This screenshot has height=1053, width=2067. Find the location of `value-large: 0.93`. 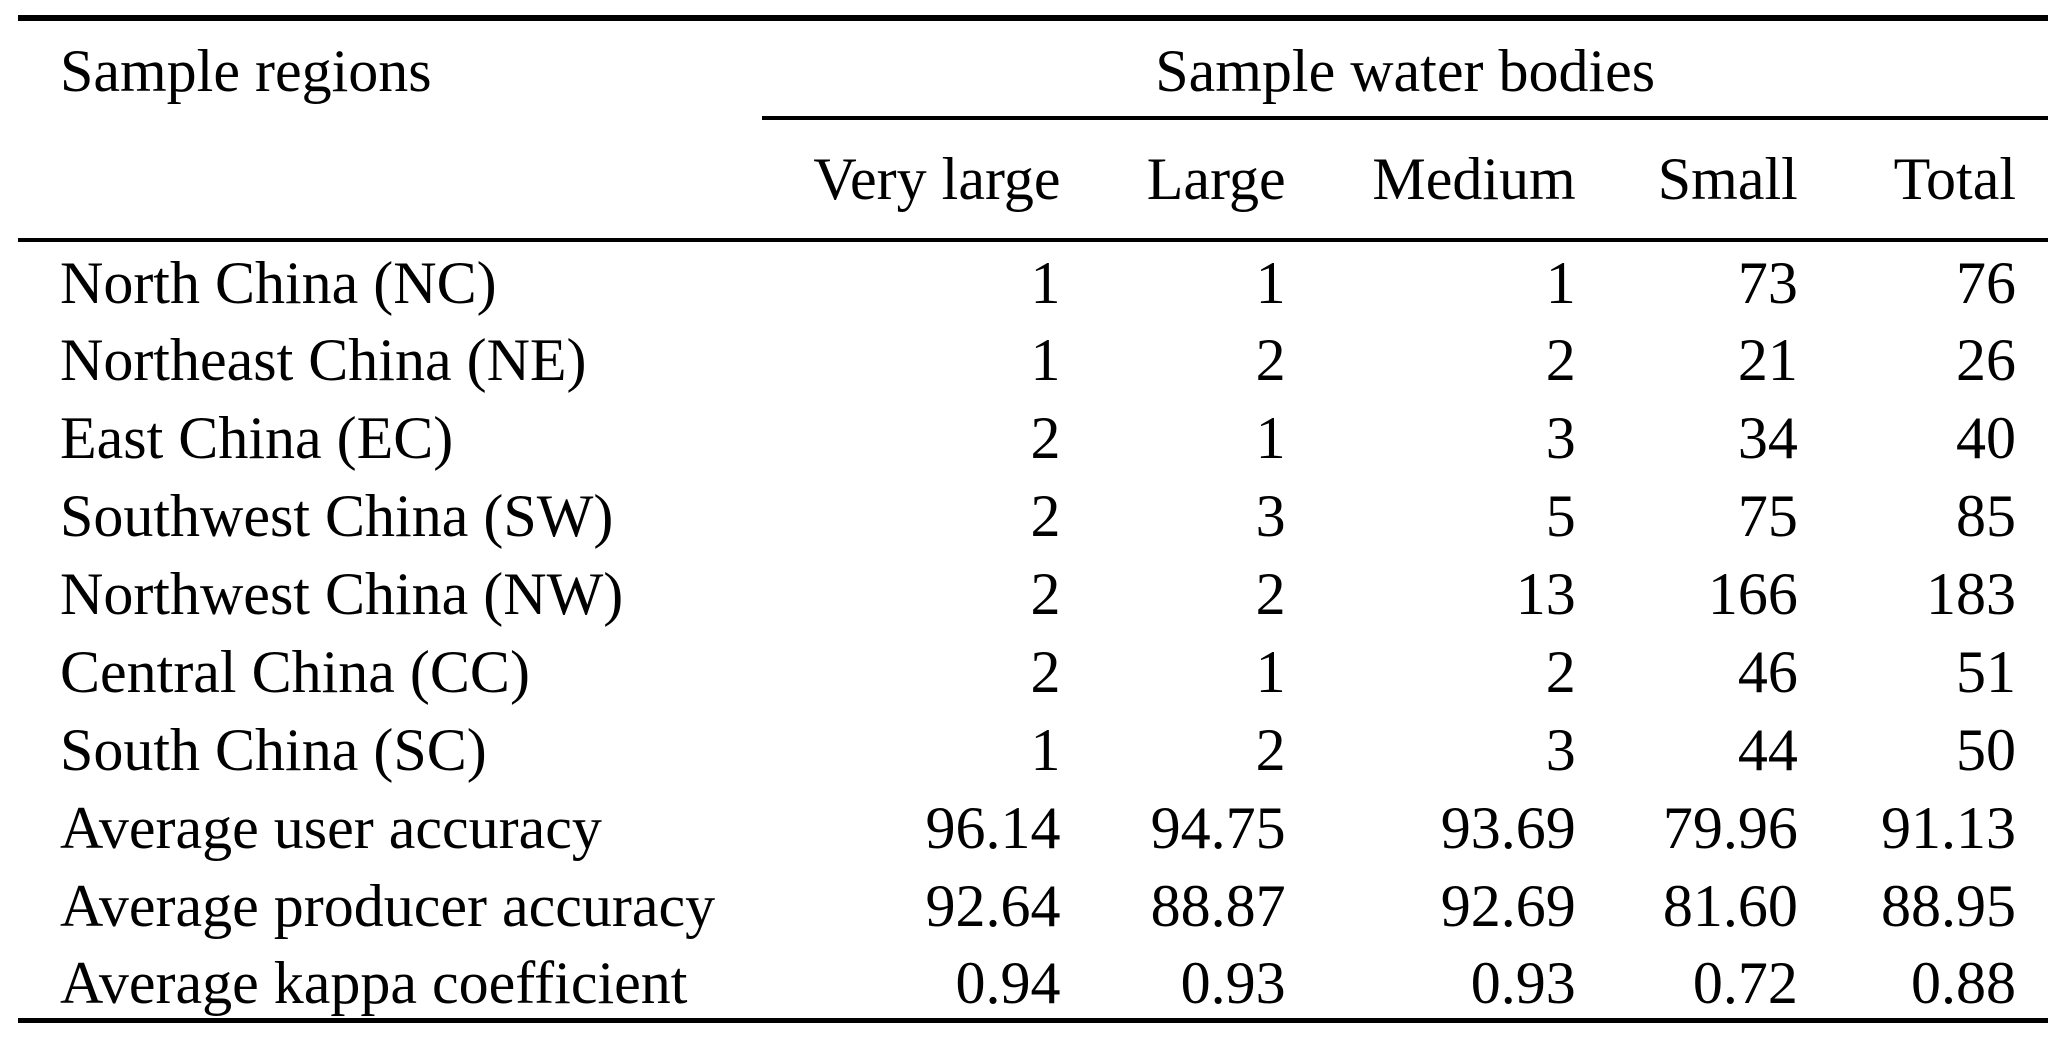

value-large: 0.93 is located at coordinates (1233, 982).